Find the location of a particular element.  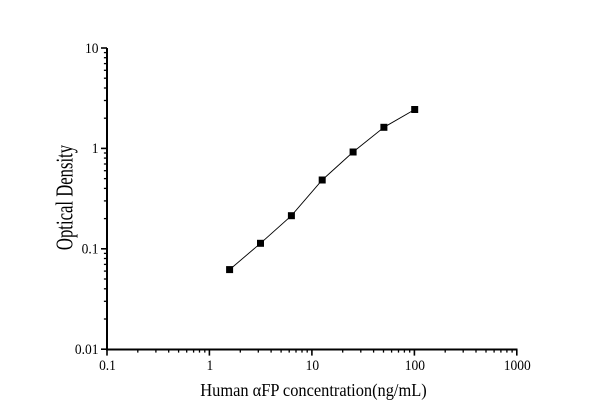

svg-text: 0.01 is located at coordinates (87, 350).